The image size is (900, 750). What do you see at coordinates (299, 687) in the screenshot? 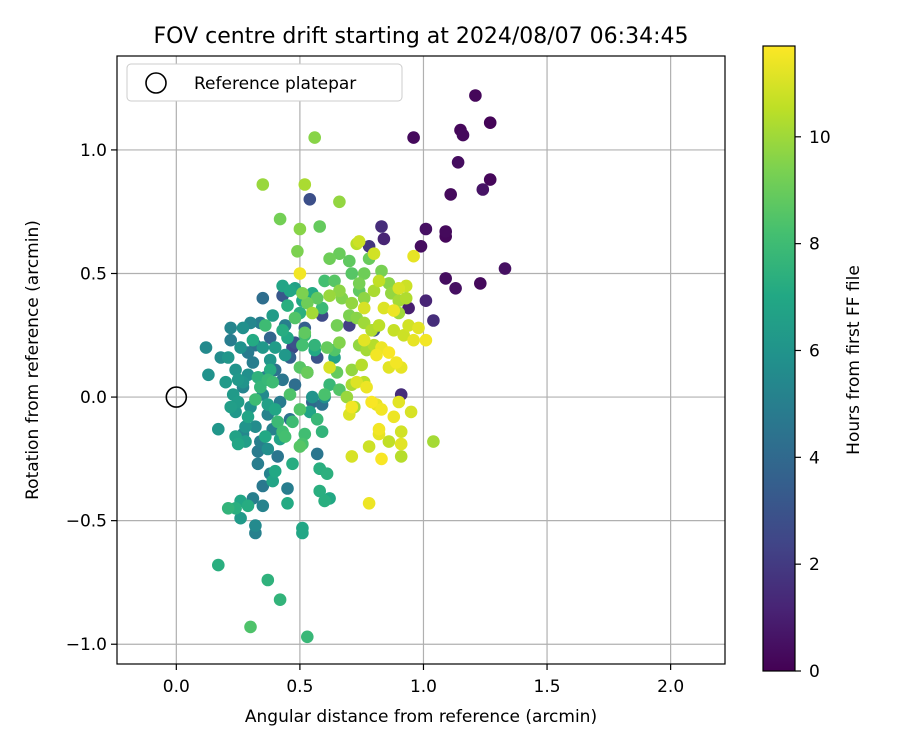
I see `x-tick-label: 0.5` at bounding box center [299, 687].